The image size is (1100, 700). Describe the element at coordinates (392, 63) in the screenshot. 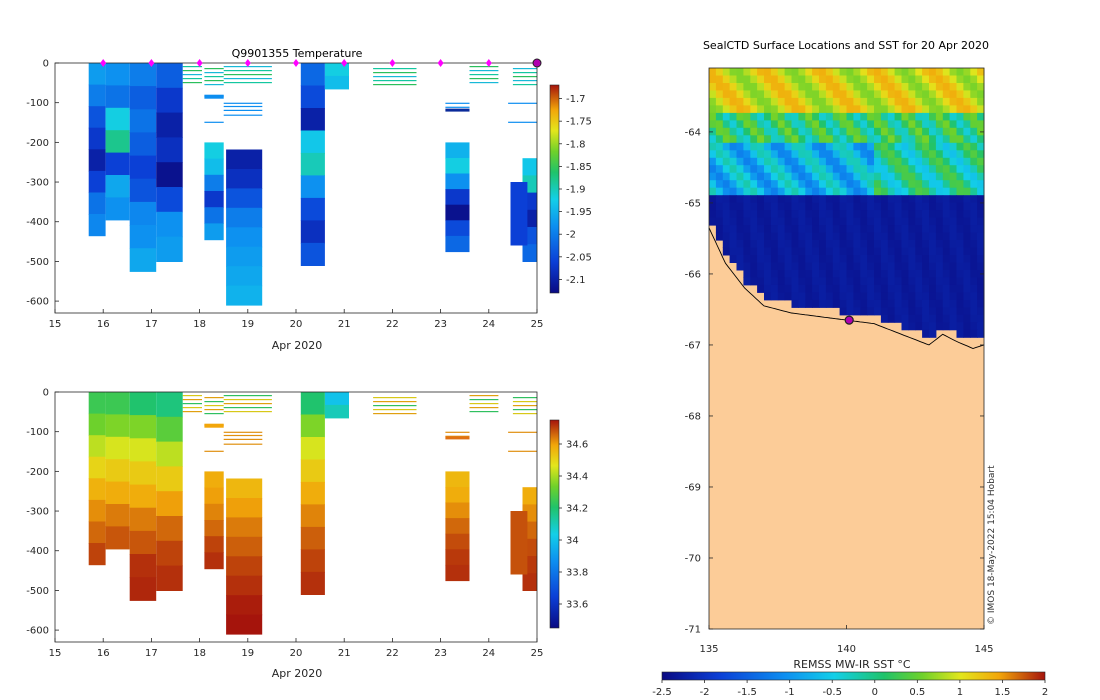

I see `surface-location-marker` at that location.